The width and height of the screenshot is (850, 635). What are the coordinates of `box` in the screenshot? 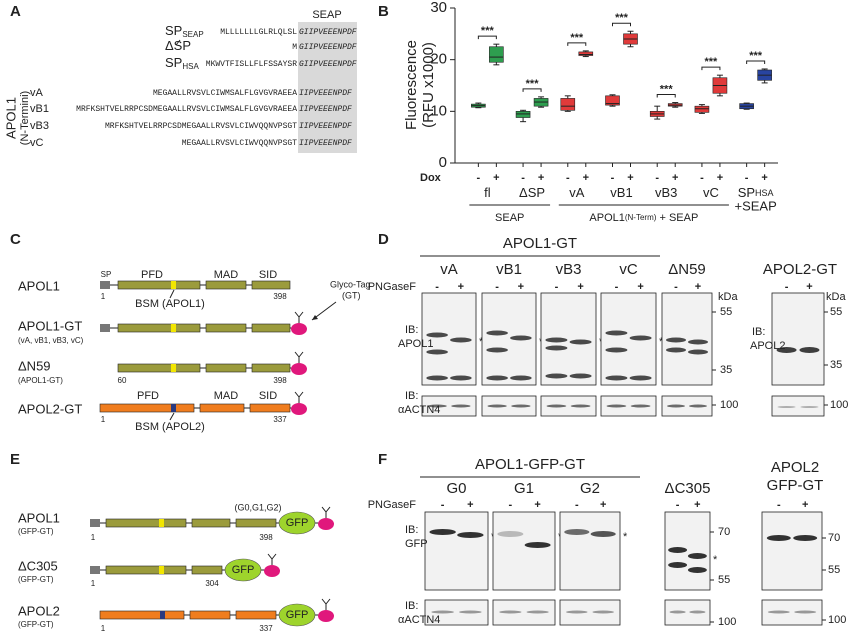 It's located at (586, 53).